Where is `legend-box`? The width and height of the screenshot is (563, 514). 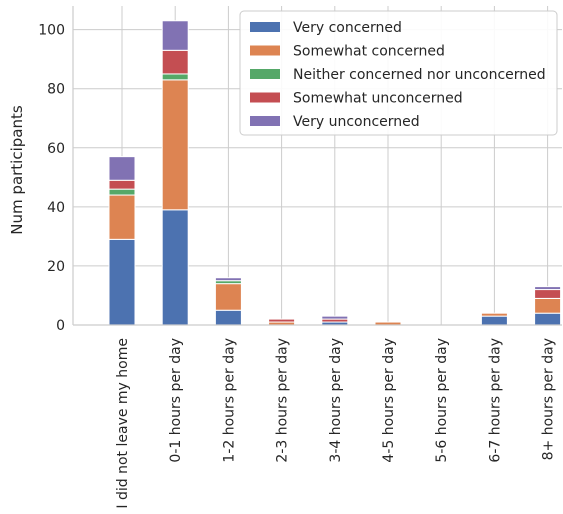
legend-box is located at coordinates (398, 73).